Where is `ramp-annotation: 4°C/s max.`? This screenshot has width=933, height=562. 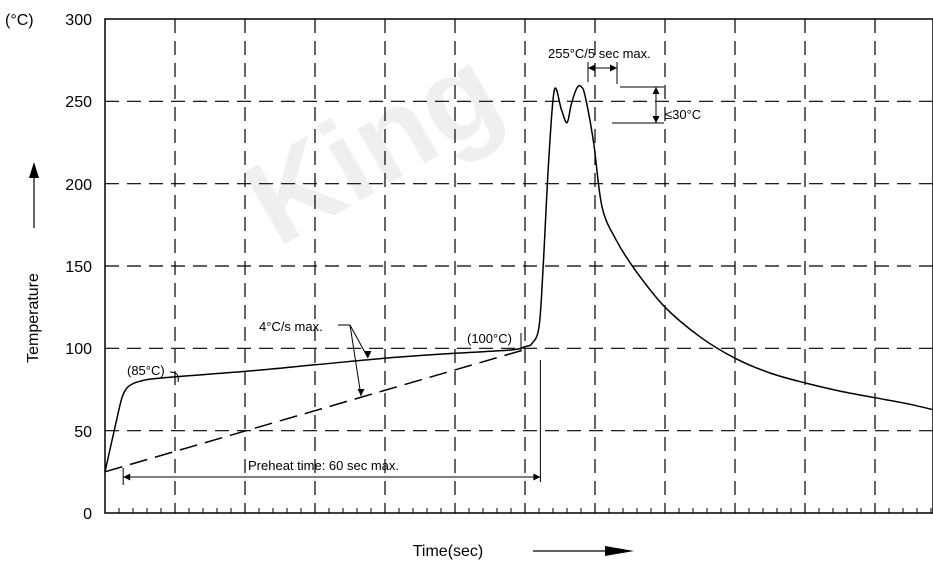
ramp-annotation: 4°C/s max. is located at coordinates (291, 326).